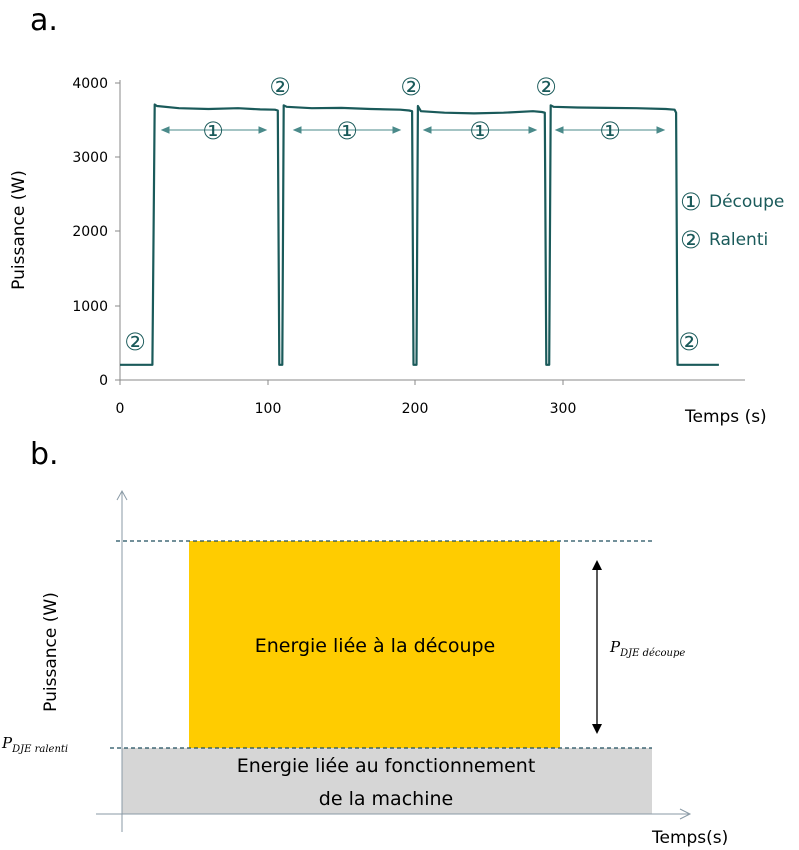 This screenshot has height=850, width=799. What do you see at coordinates (387, 781) in the screenshot?
I see `idle-energy-box` at bounding box center [387, 781].